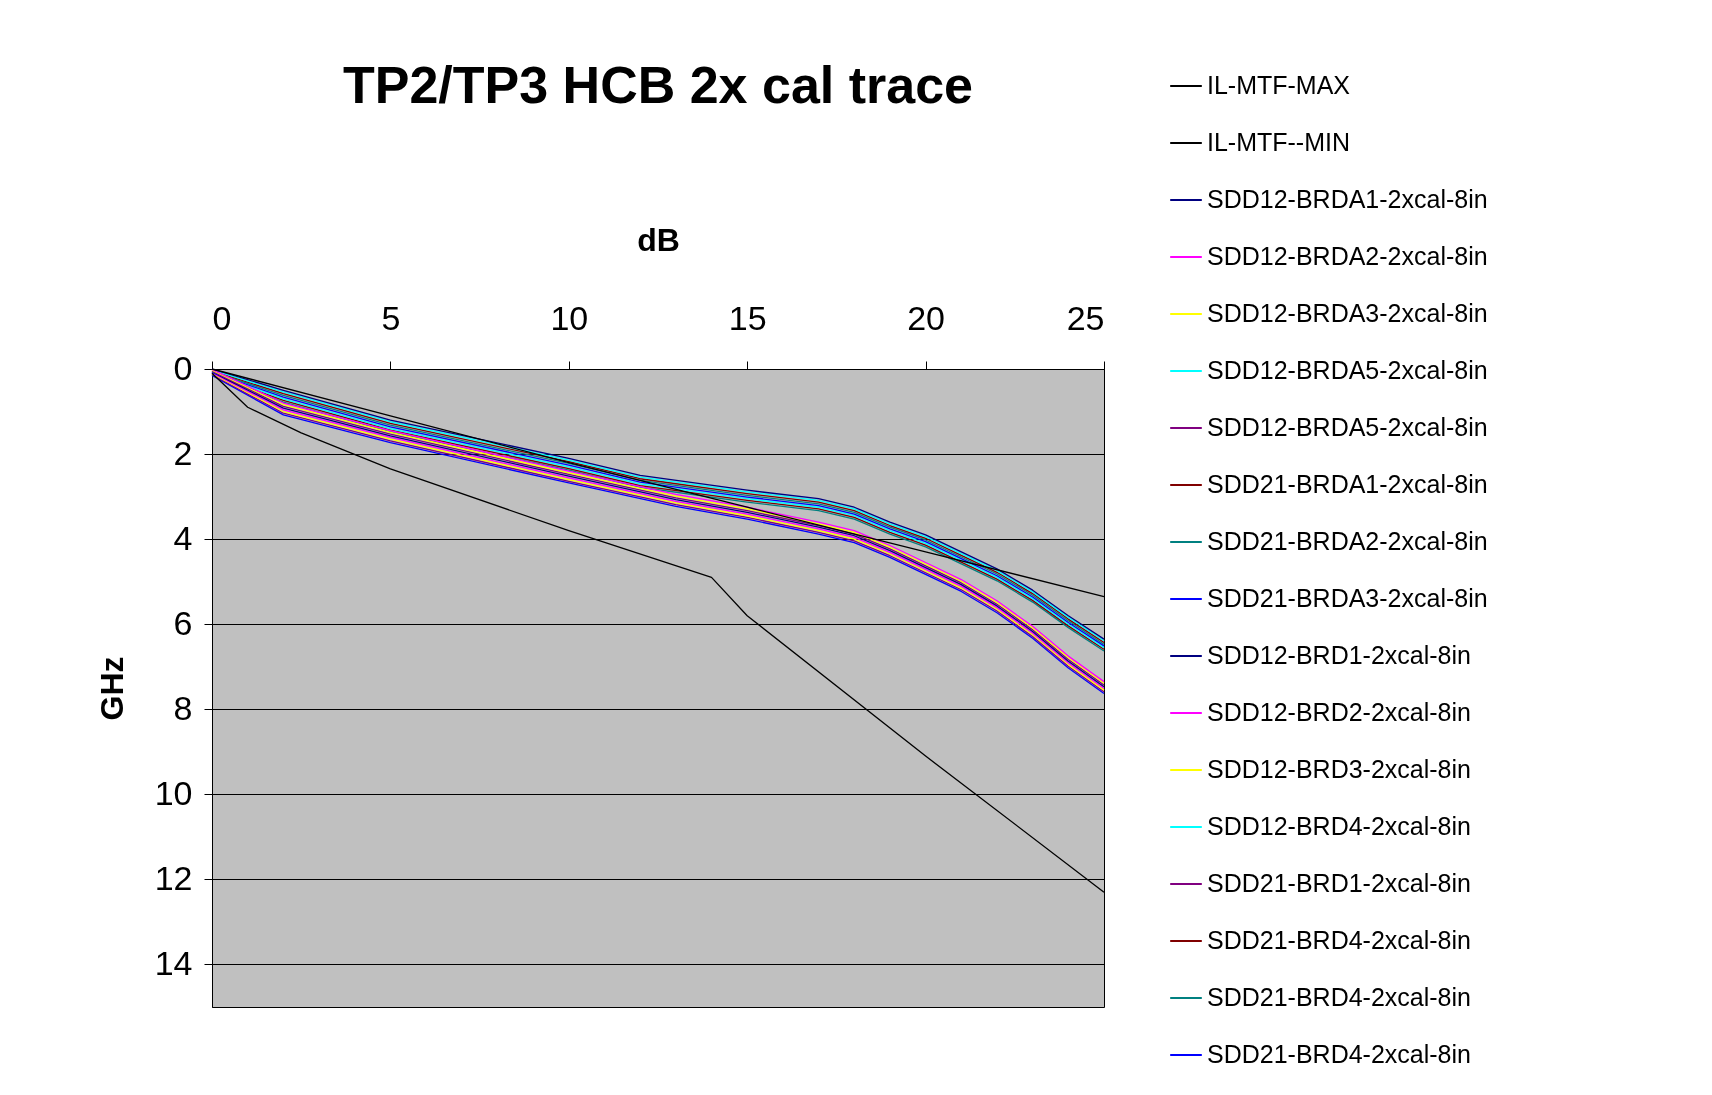 This screenshot has height=1095, width=1712. Describe the element at coordinates (926, 317) in the screenshot. I see `x-tick-label: 20` at that location.